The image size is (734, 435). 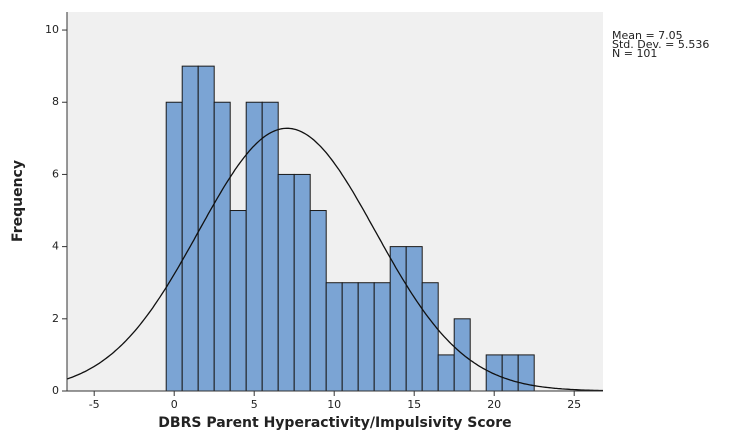 I want to click on y-tick-label: 4, so click(x=55, y=246).